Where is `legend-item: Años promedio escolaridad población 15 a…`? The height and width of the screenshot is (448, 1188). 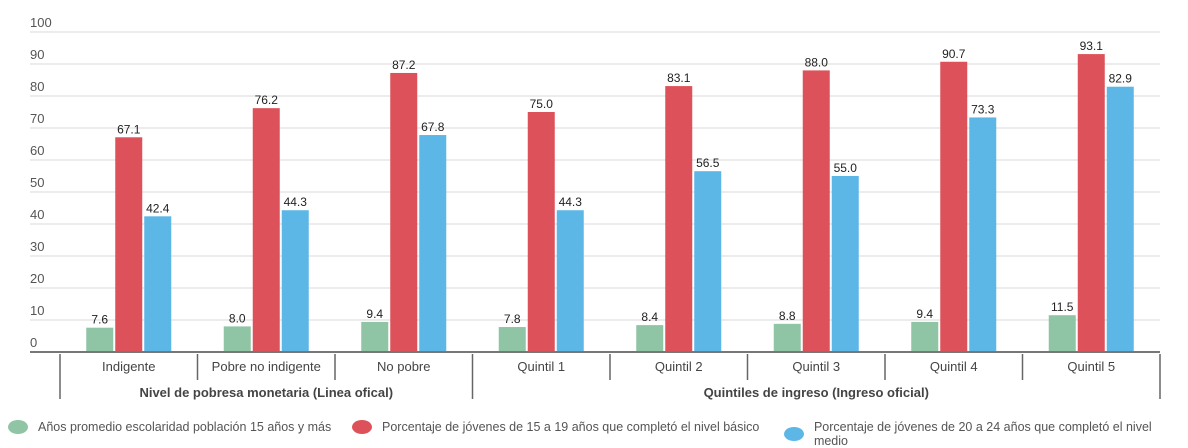 legend-item: Años promedio escolaridad población 15 a… is located at coordinates (169, 427).